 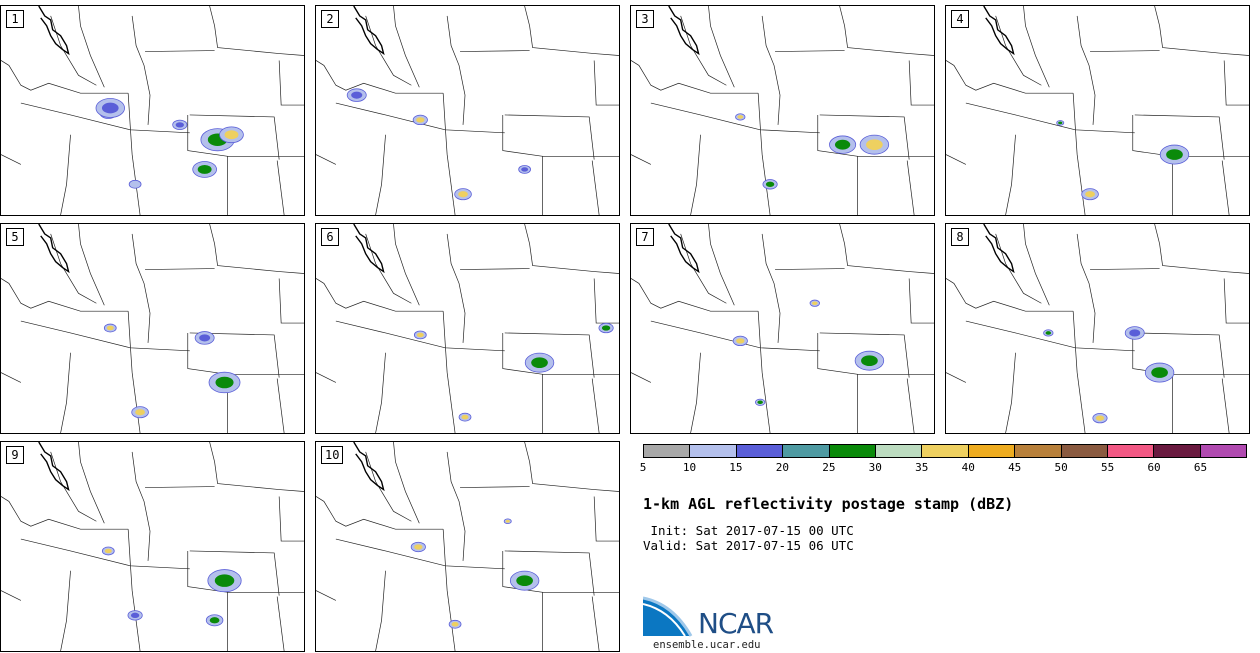 I want to click on panel-label: 8, so click(x=960, y=237).